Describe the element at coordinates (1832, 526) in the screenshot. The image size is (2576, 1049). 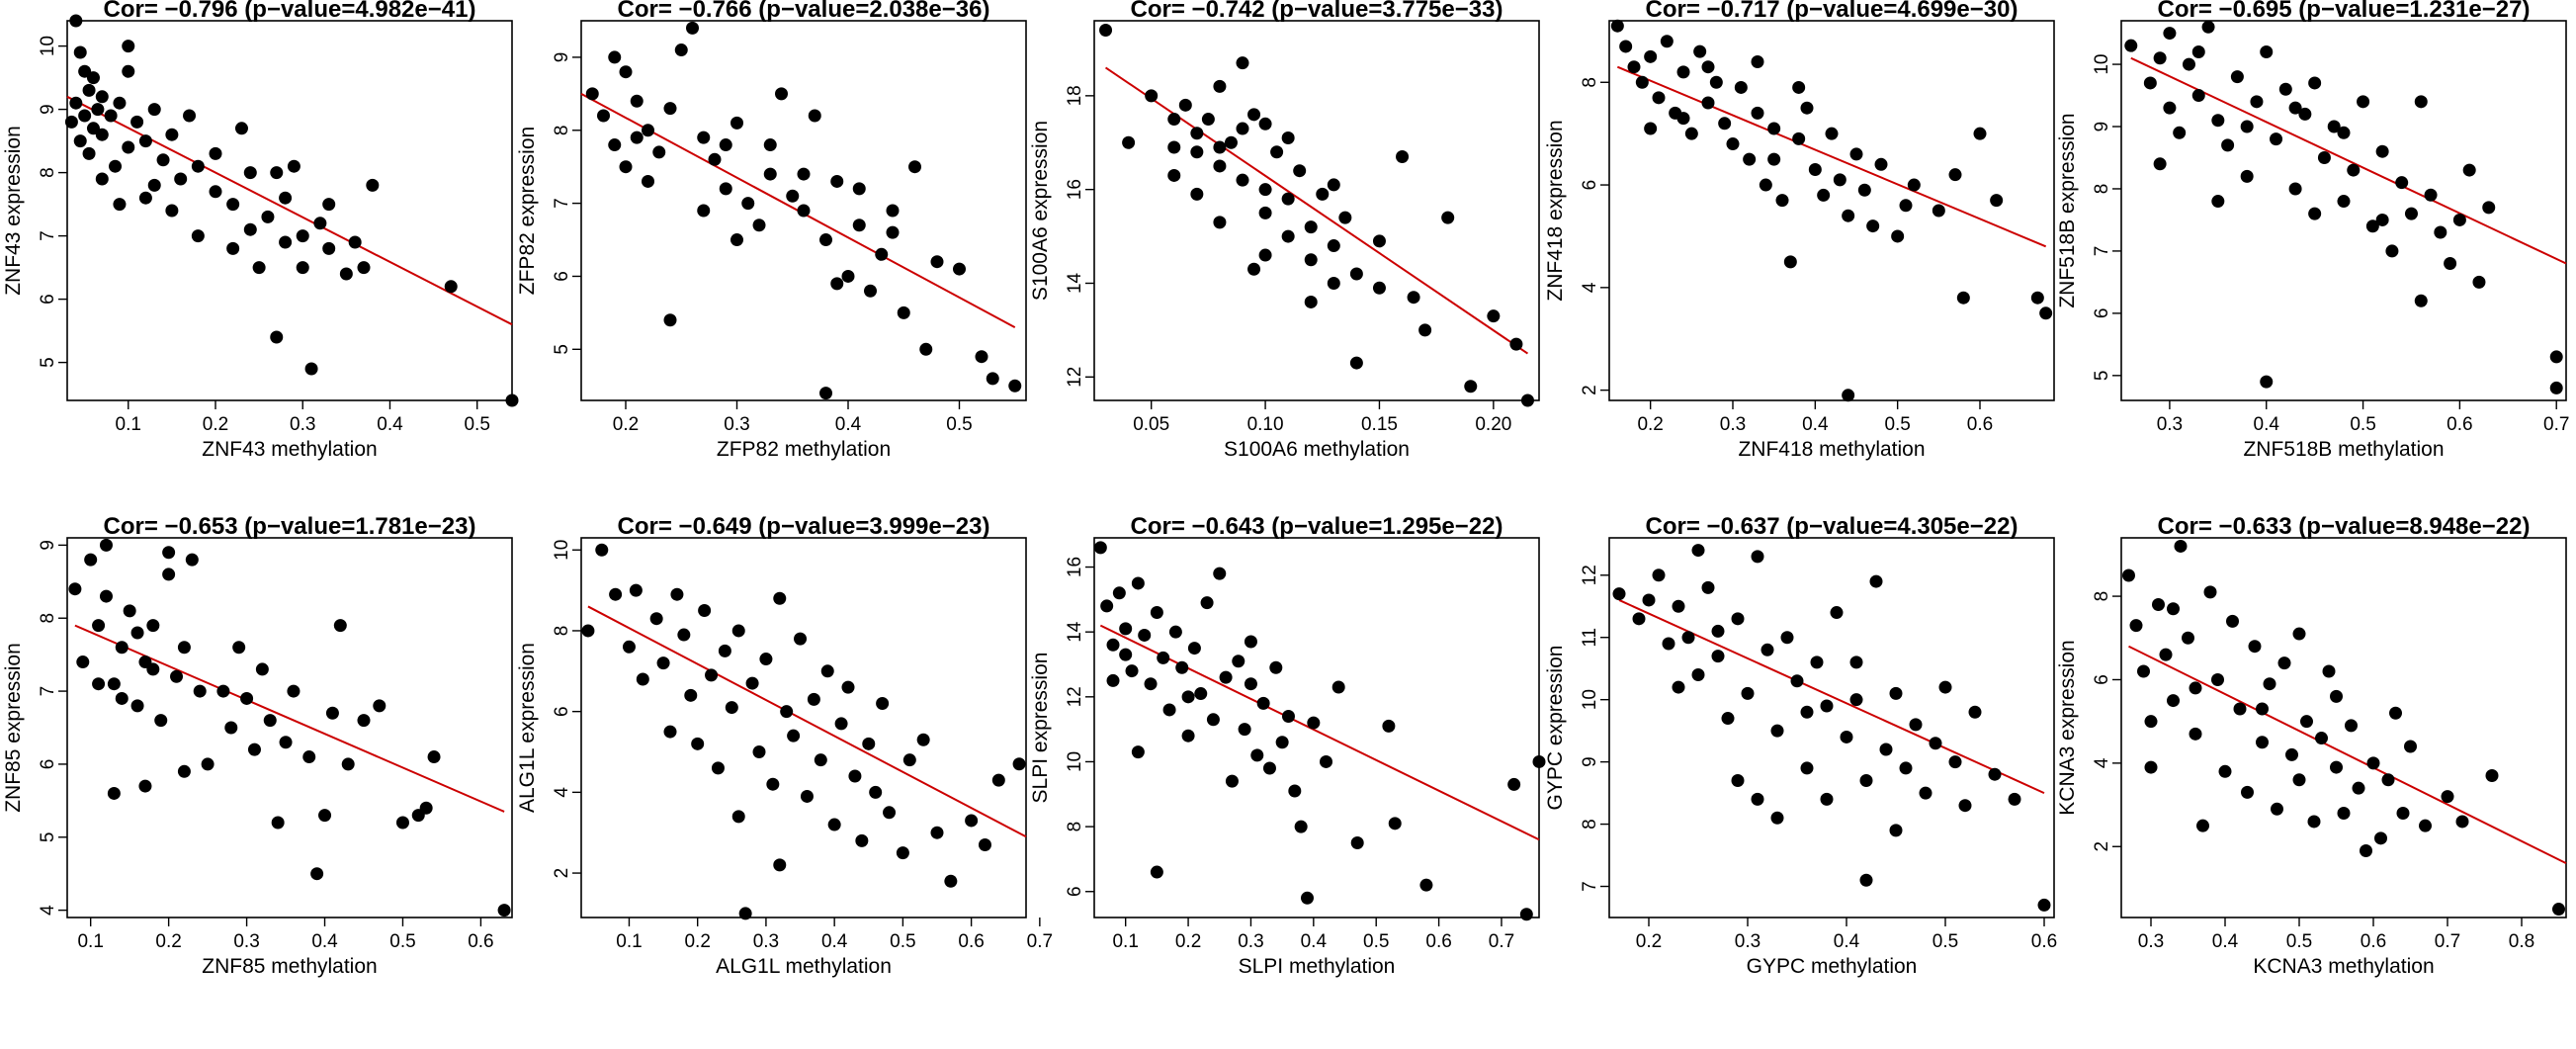
I see `chart-title: Cor= −0.637 (p−value=4.305e−22)` at that location.